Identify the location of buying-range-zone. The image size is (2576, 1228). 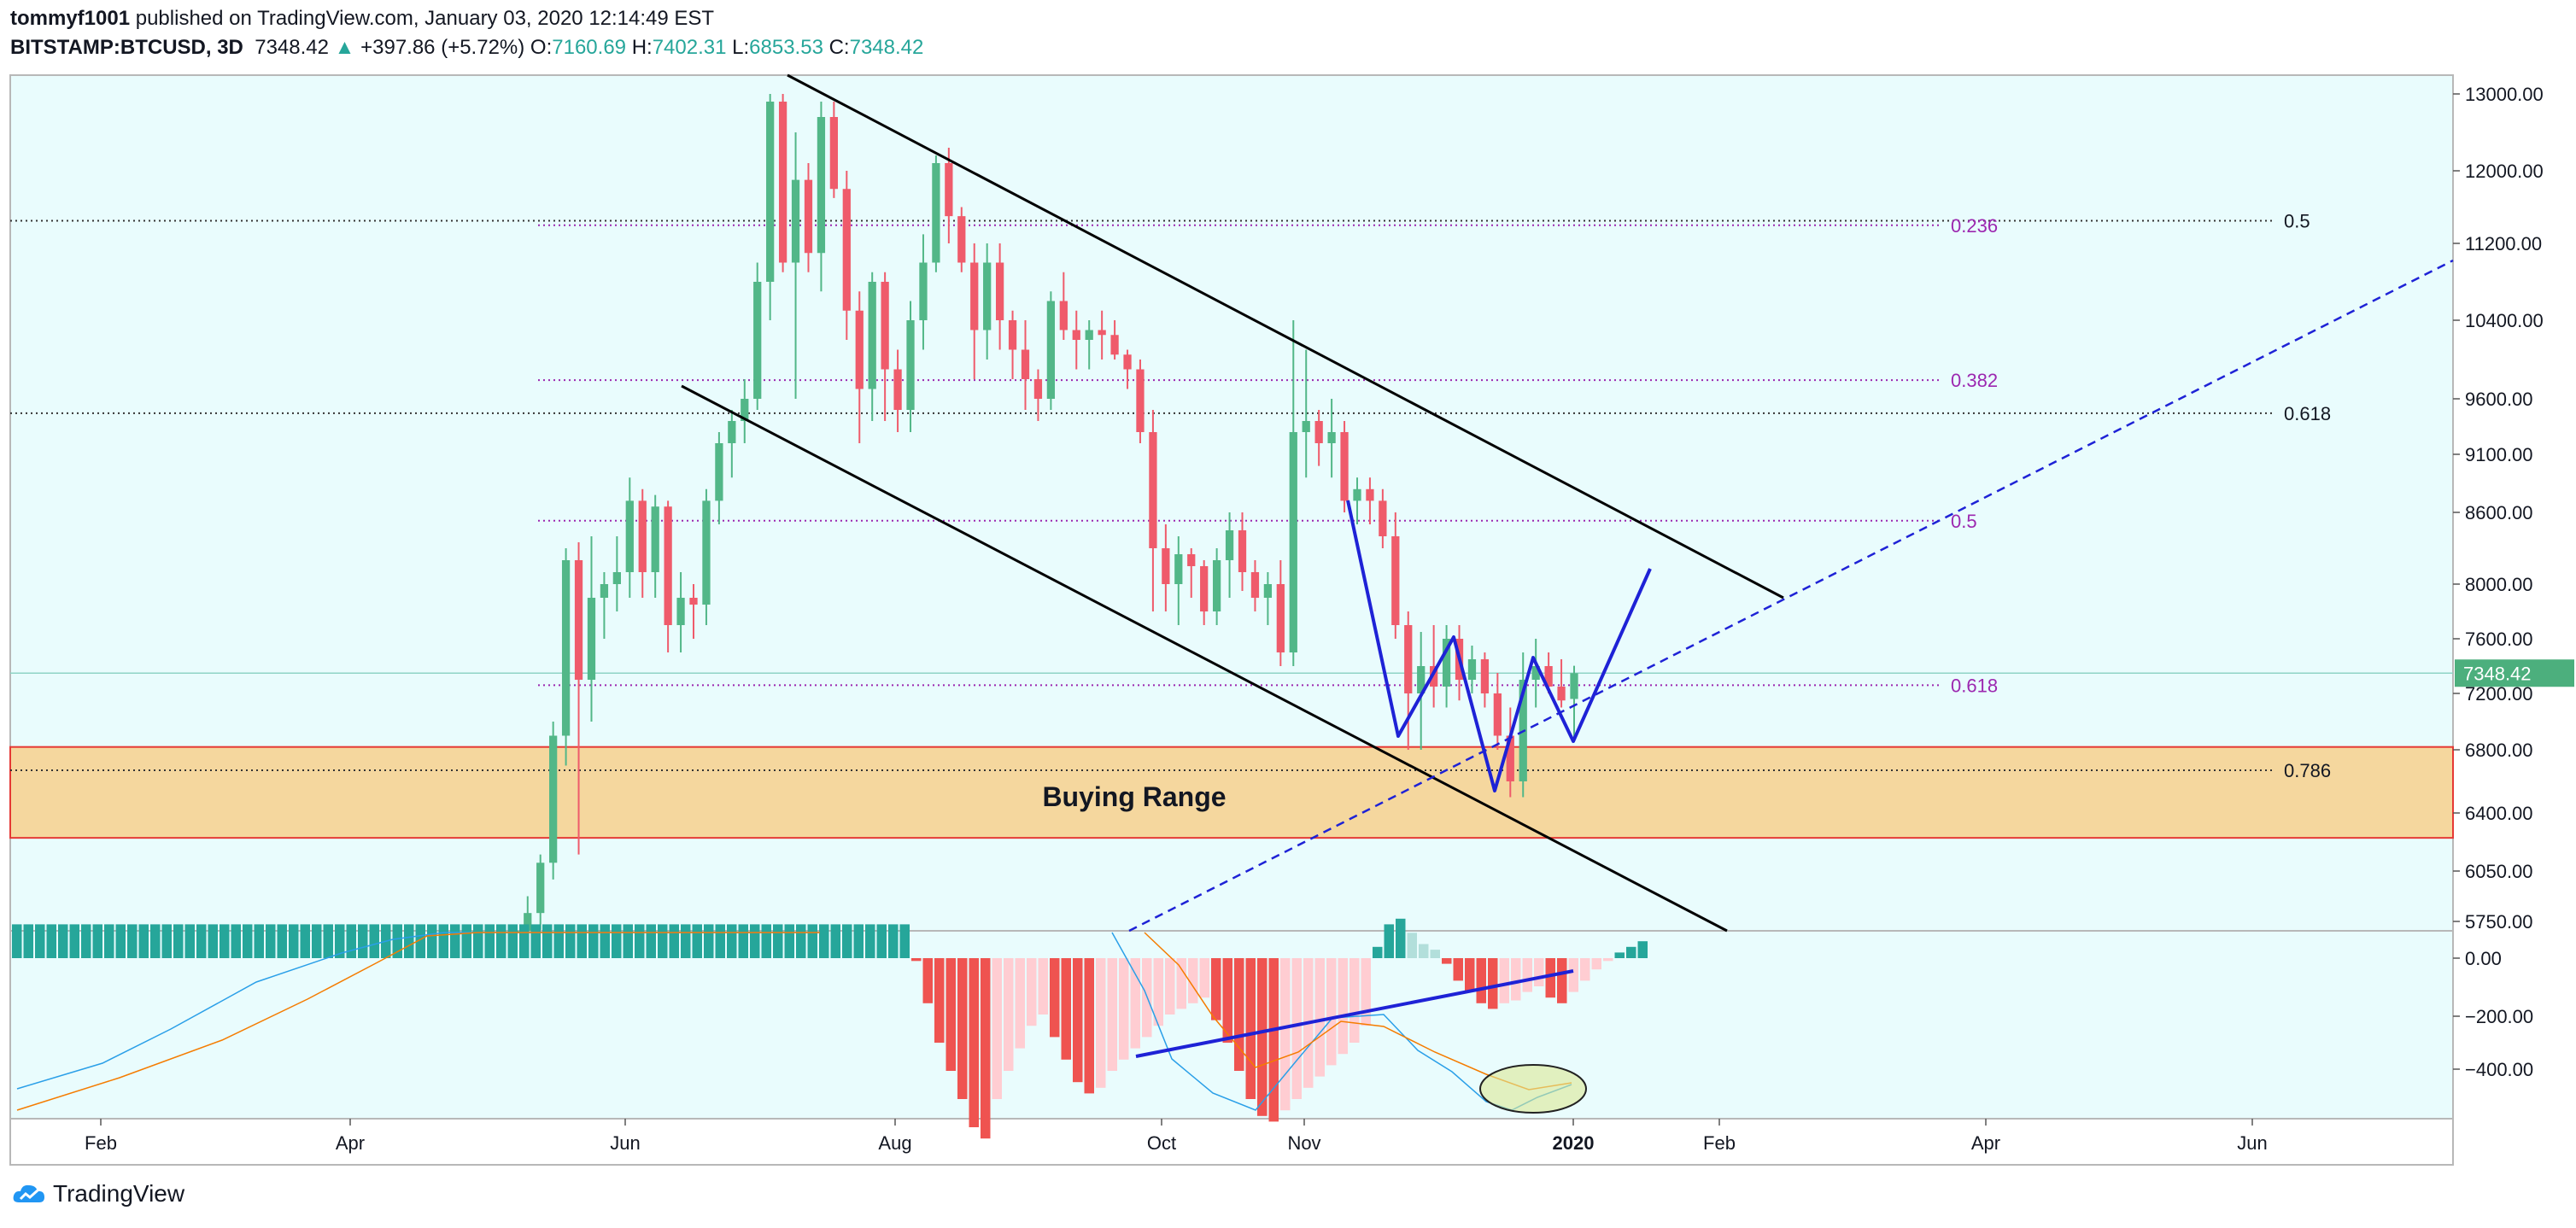
(1231, 793).